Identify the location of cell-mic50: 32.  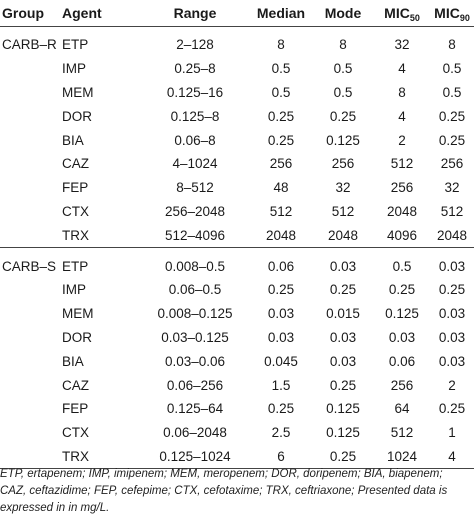
(402, 45).